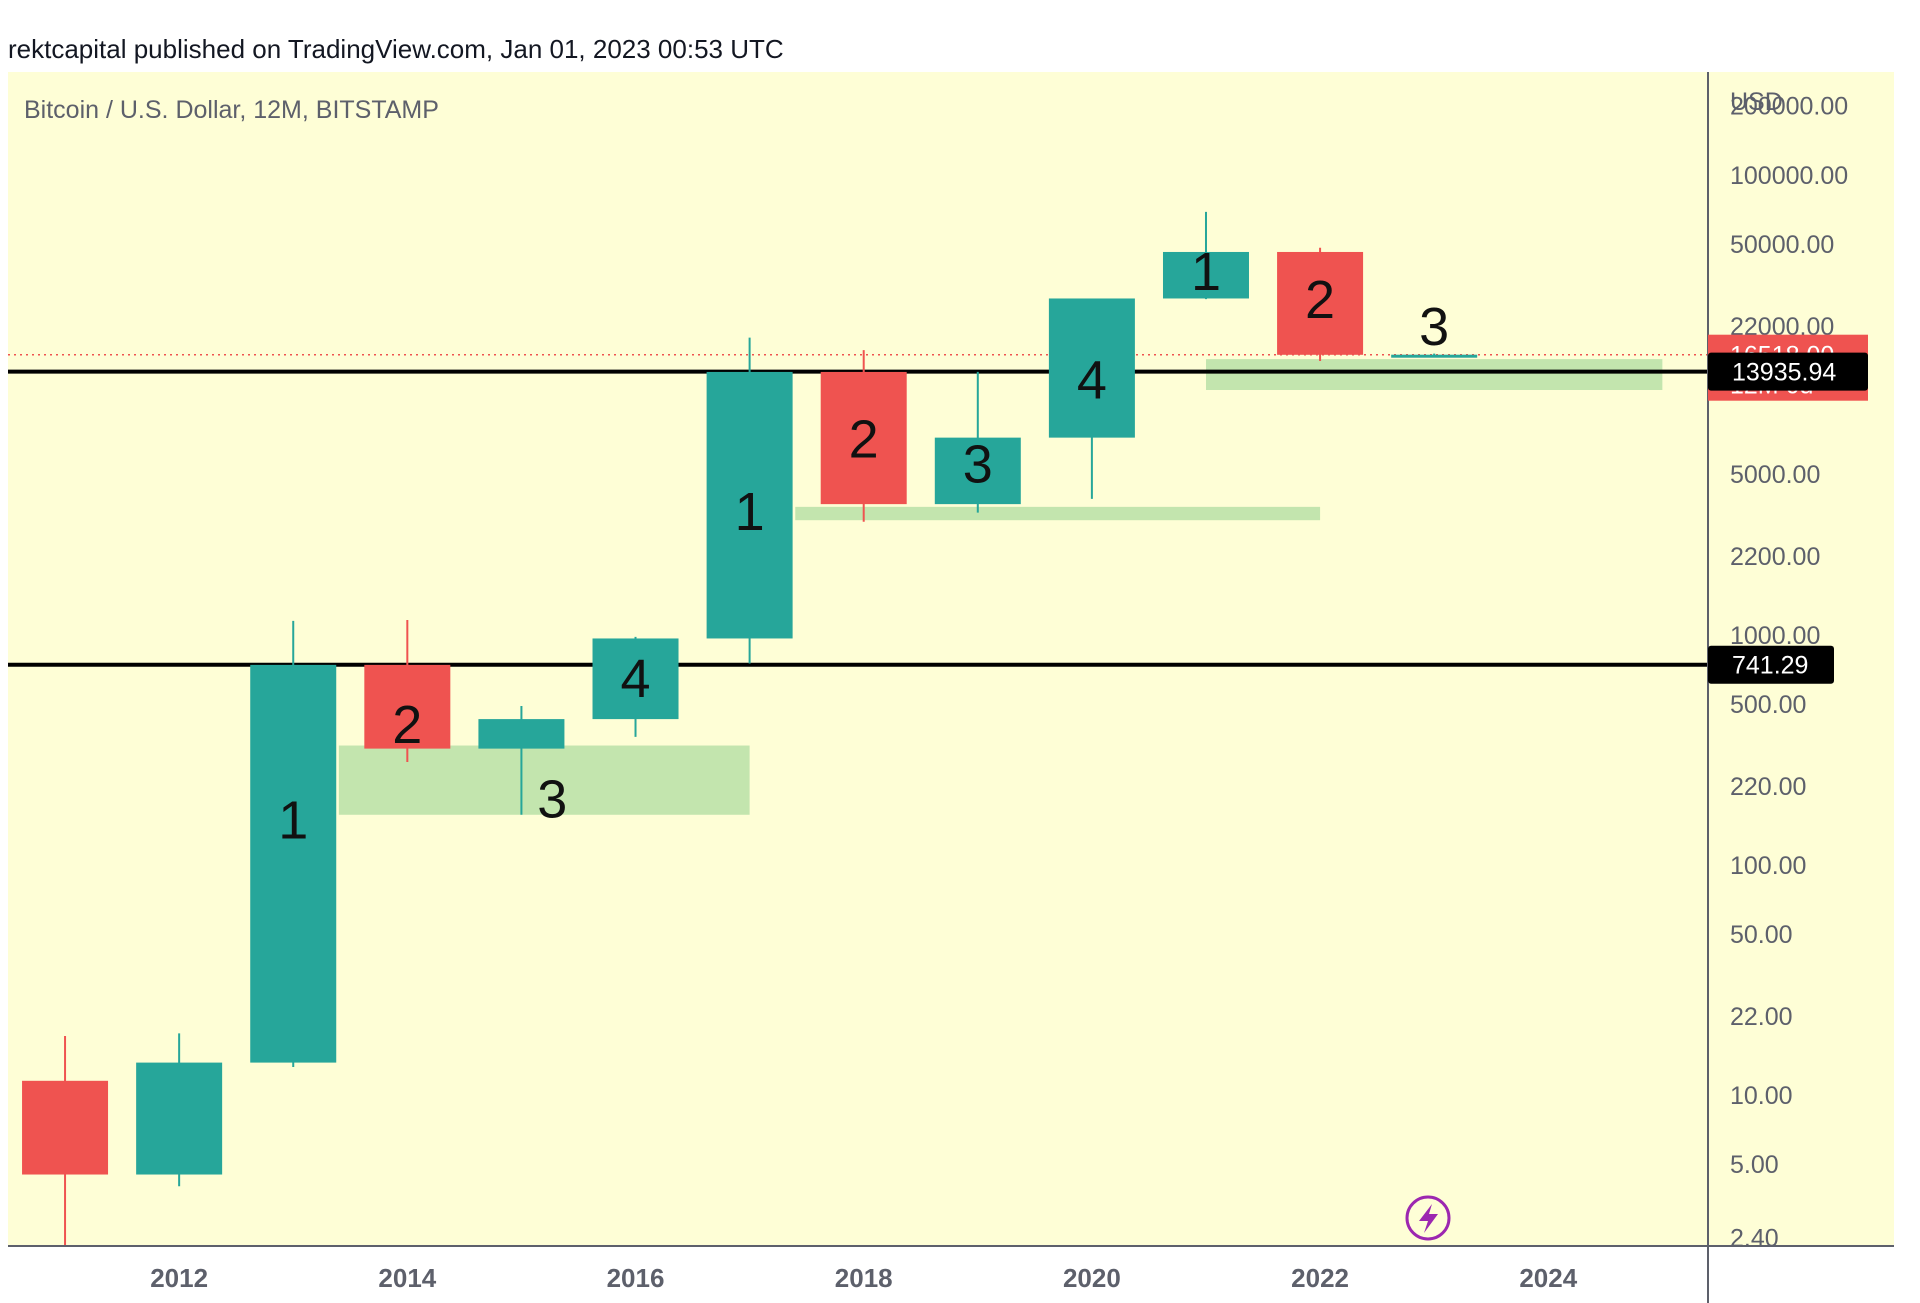 This screenshot has height=1303, width=1920. I want to click on price-tick-label: 50000.00, so click(1782, 245).